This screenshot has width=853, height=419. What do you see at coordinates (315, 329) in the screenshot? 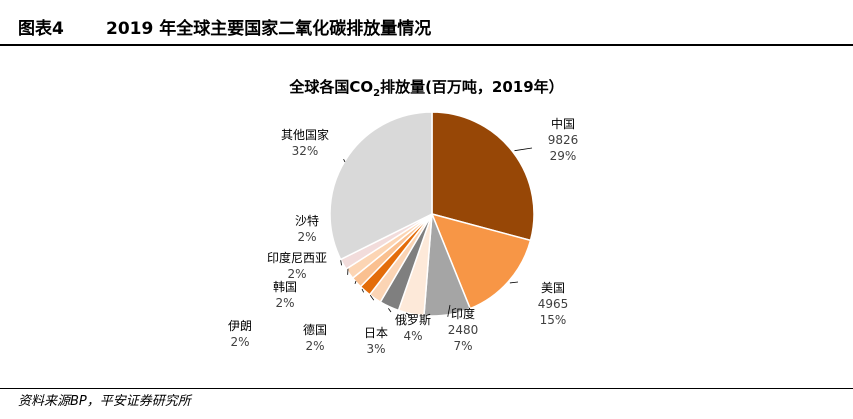
I see `slice-name: 德国` at bounding box center [315, 329].